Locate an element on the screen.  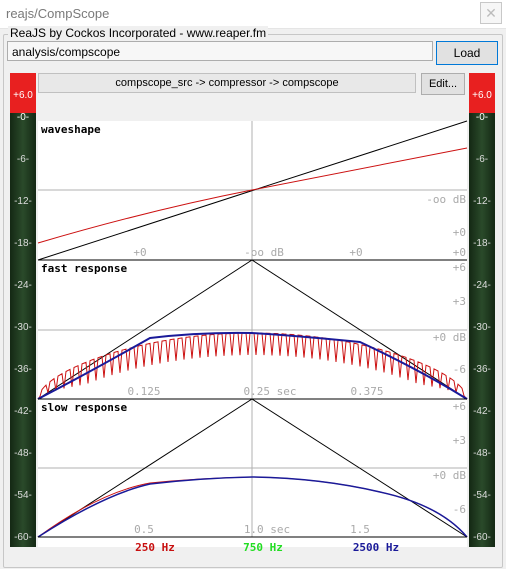
right-meter-tick: -42- is located at coordinates (482, 411).